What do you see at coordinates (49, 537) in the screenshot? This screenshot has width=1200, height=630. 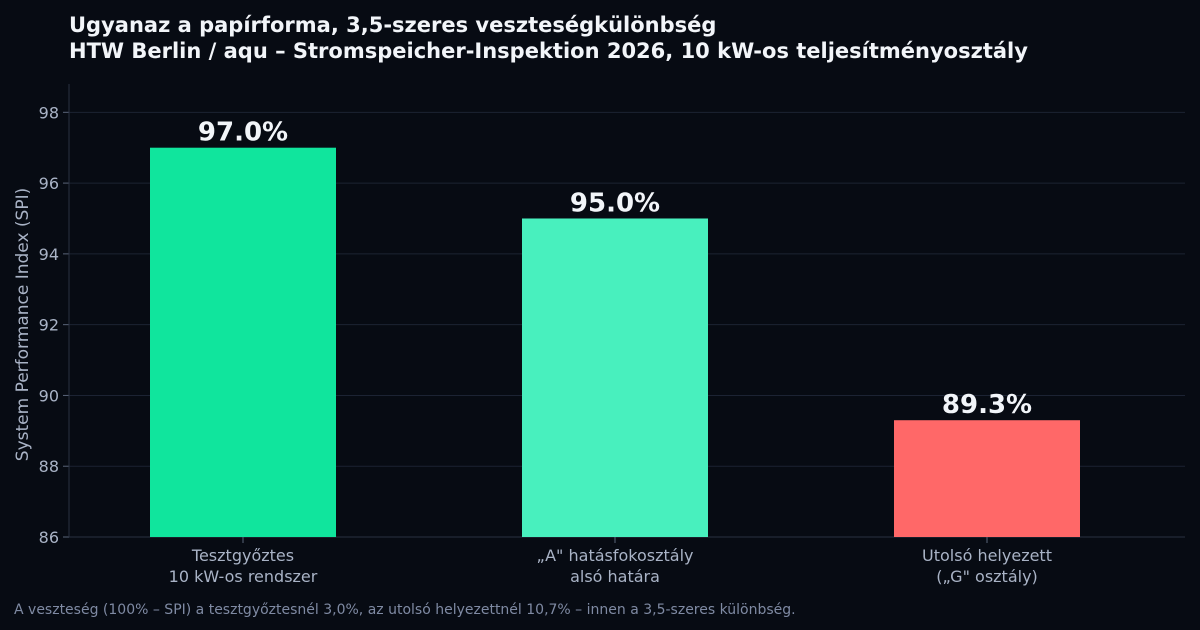 I see `y-tick-label: 86` at bounding box center [49, 537].